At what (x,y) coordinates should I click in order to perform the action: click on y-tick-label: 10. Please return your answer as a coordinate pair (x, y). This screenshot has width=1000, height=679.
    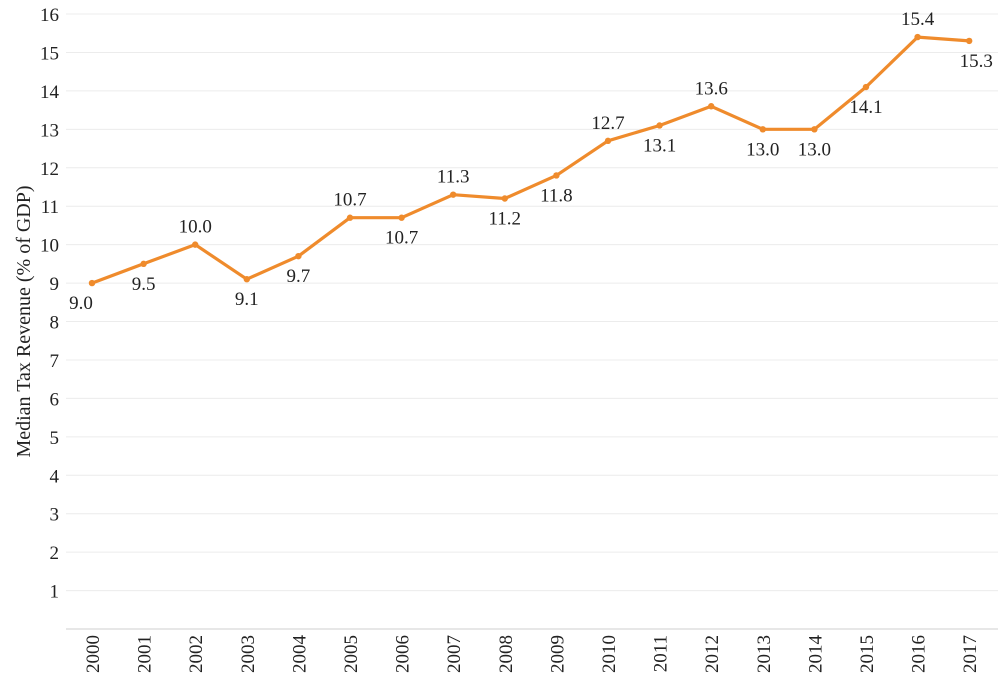
    Looking at the image, I should click on (49, 246).